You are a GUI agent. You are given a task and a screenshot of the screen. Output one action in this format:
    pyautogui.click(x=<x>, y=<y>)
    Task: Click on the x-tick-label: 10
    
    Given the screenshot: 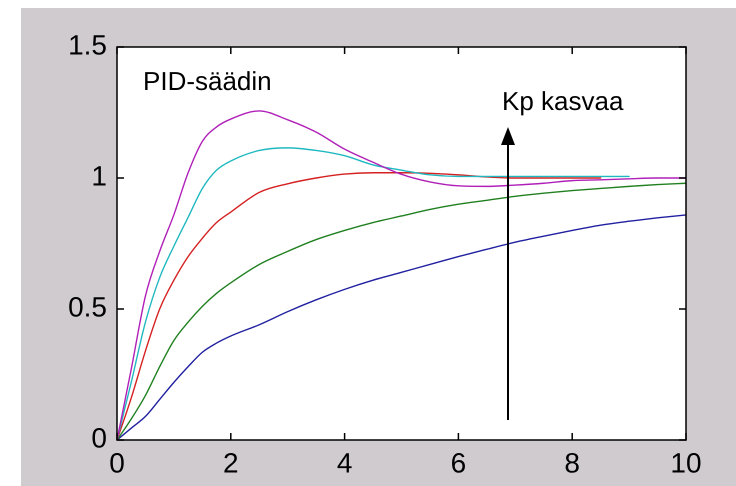 What is the action you would take?
    pyautogui.click(x=686, y=463)
    